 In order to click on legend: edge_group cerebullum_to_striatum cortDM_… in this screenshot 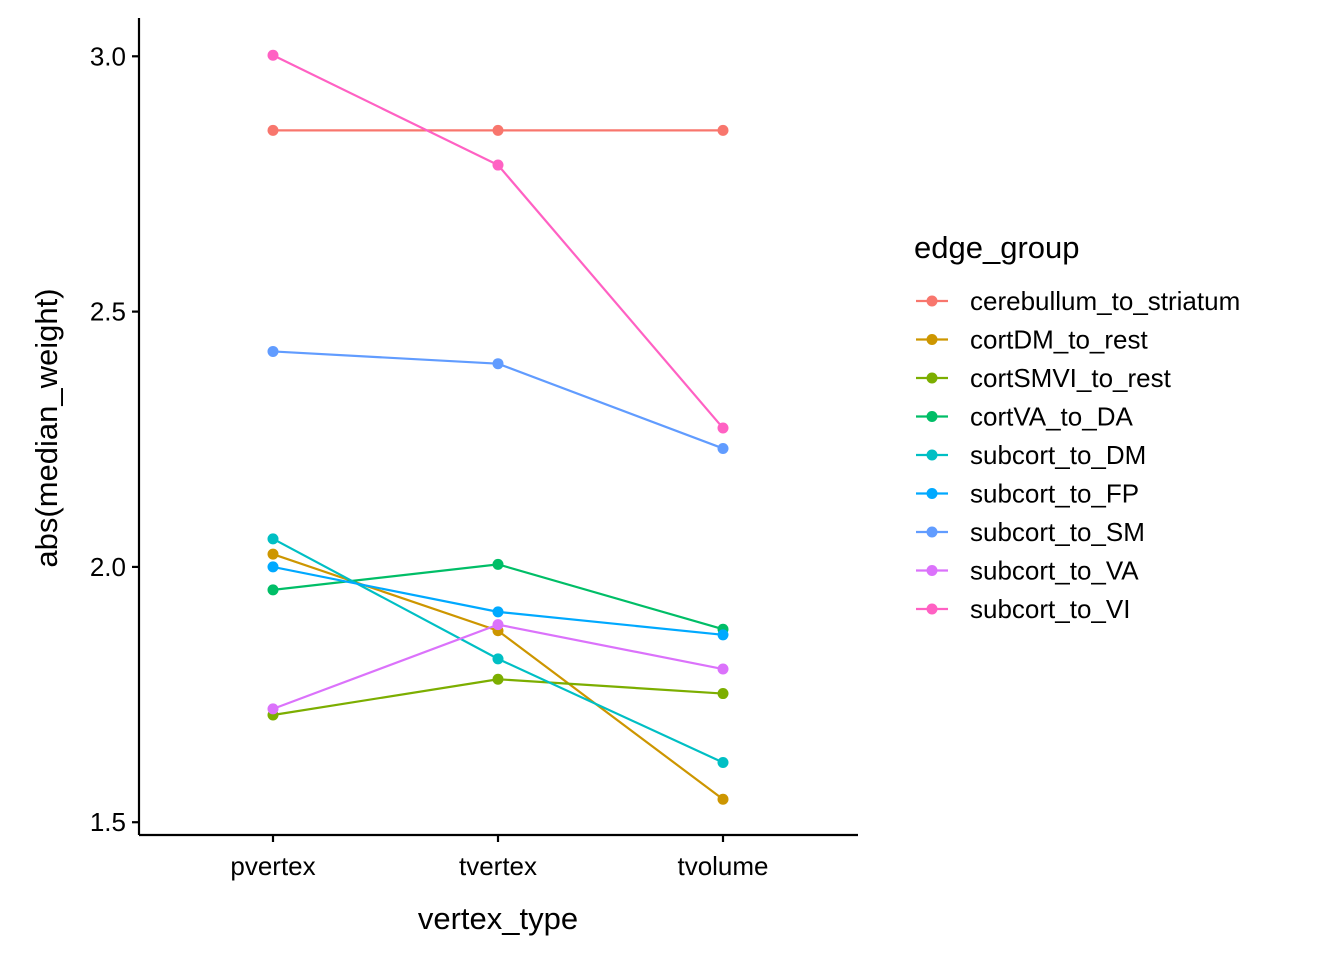, I will do `click(1077, 427)`.